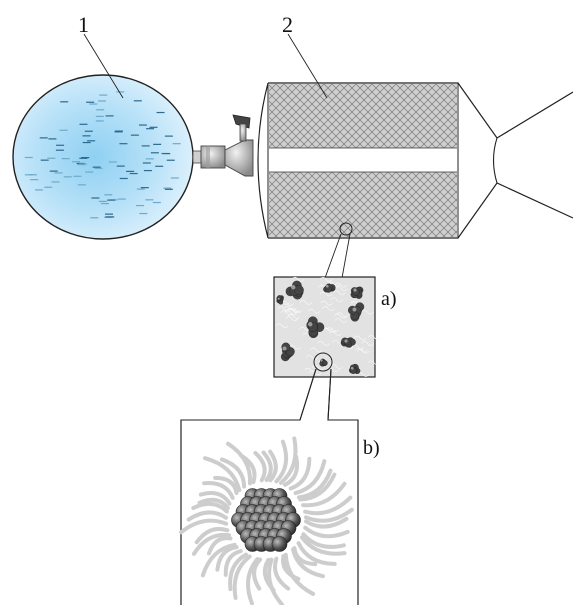 Image resolution: width=573 pixels, height=605 pixels. What do you see at coordinates (389, 299) in the screenshot?
I see `label-detail-a: a)` at bounding box center [389, 299].